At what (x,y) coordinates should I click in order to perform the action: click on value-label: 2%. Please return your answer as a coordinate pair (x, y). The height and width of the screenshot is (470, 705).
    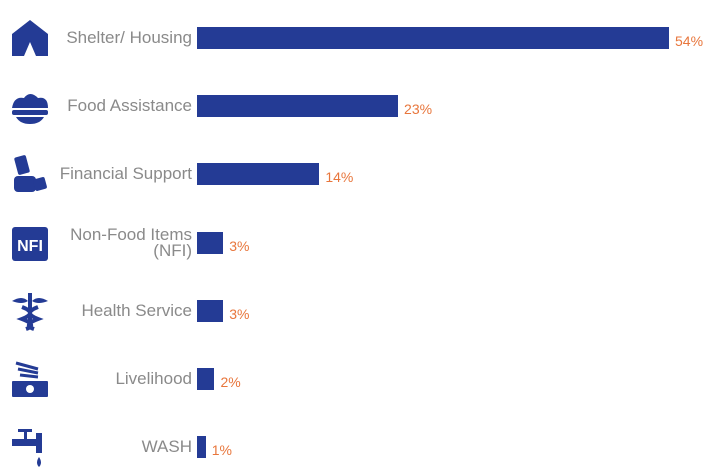
    Looking at the image, I should click on (230, 382).